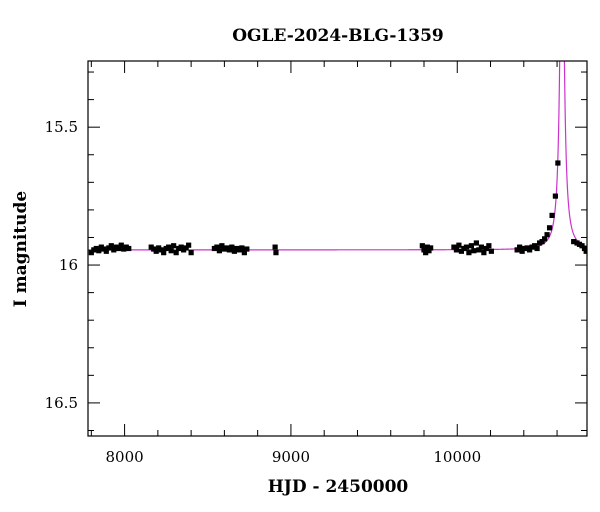 This screenshot has width=600, height=512. Describe the element at coordinates (338, 36) in the screenshot. I see `chart-title: OGLE-2024-BLG-1359` at that location.